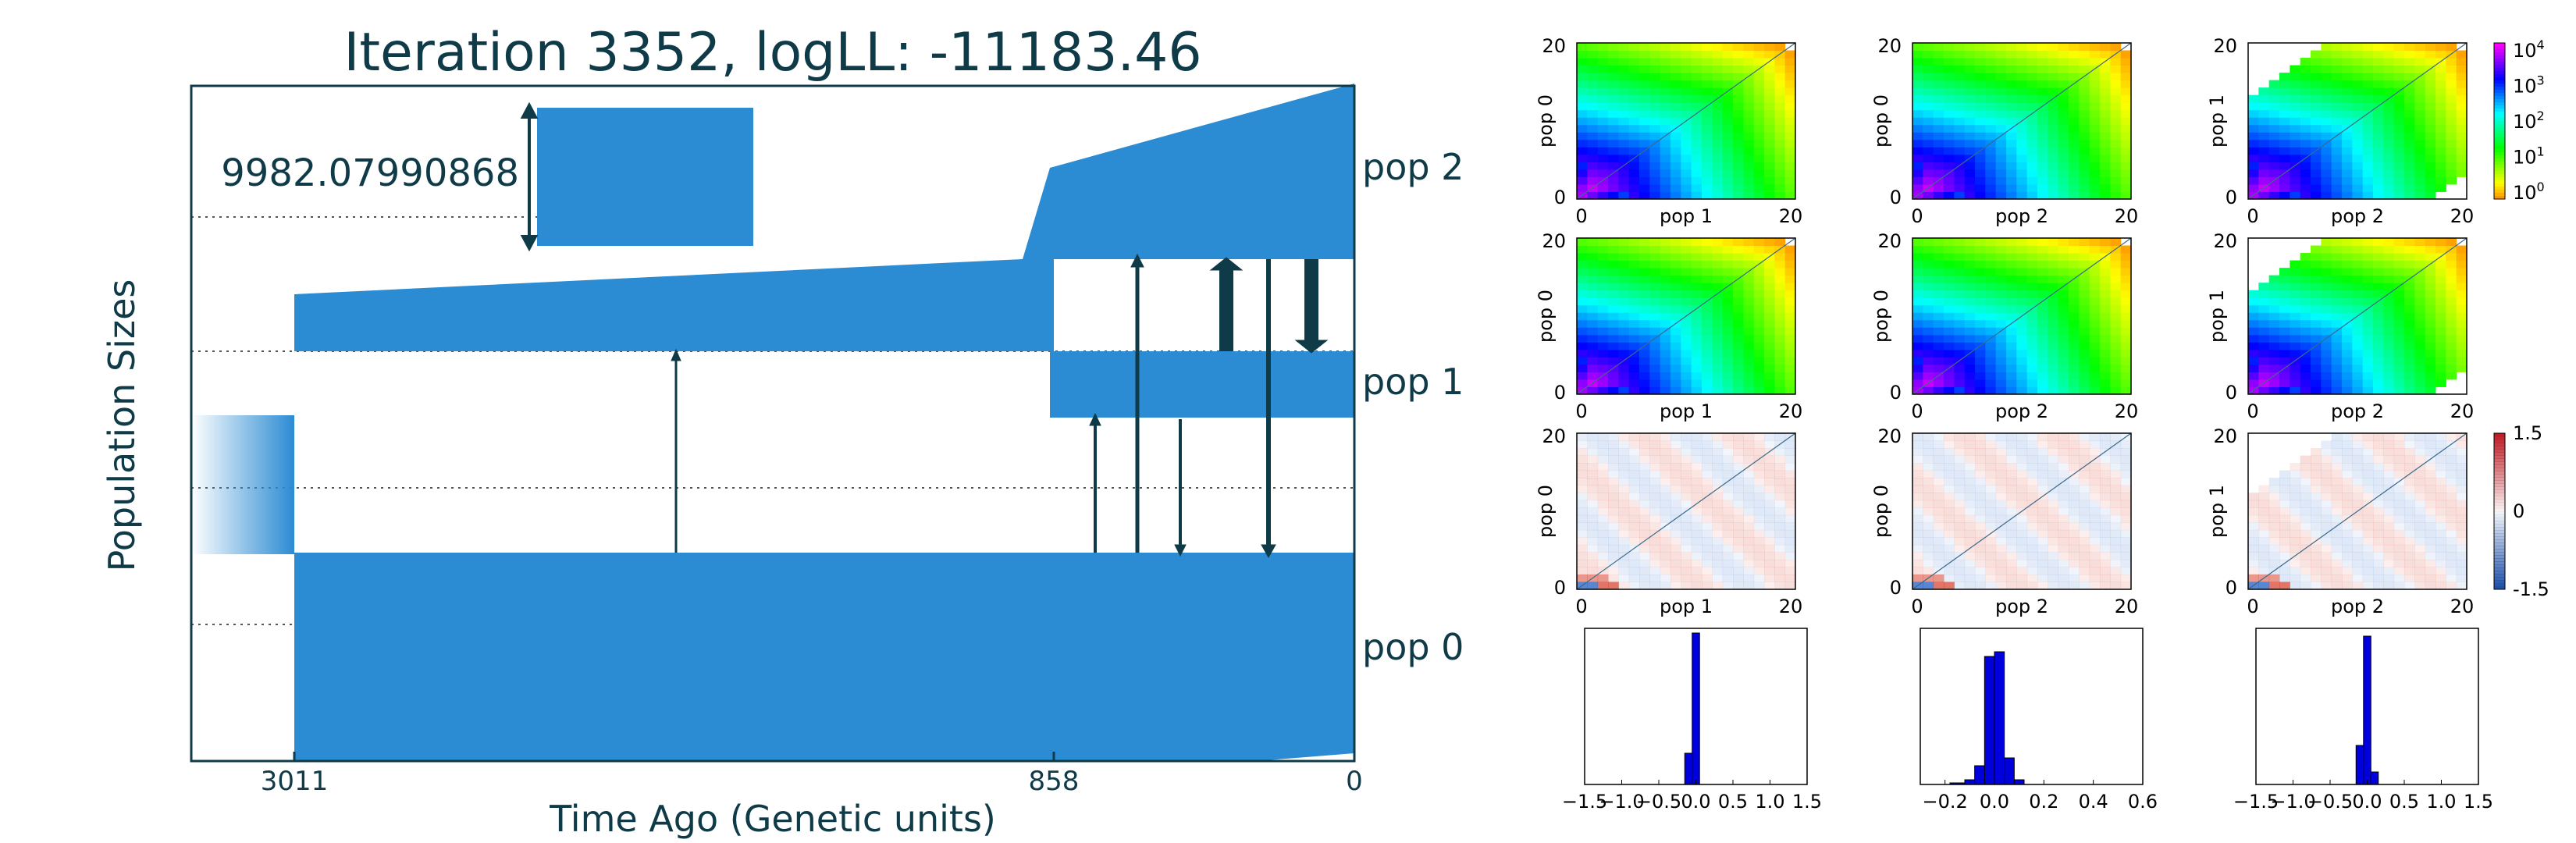 The image size is (2576, 843). Describe the element at coordinates (2127, 607) in the screenshot. I see `x-tick-label: 20` at that location.